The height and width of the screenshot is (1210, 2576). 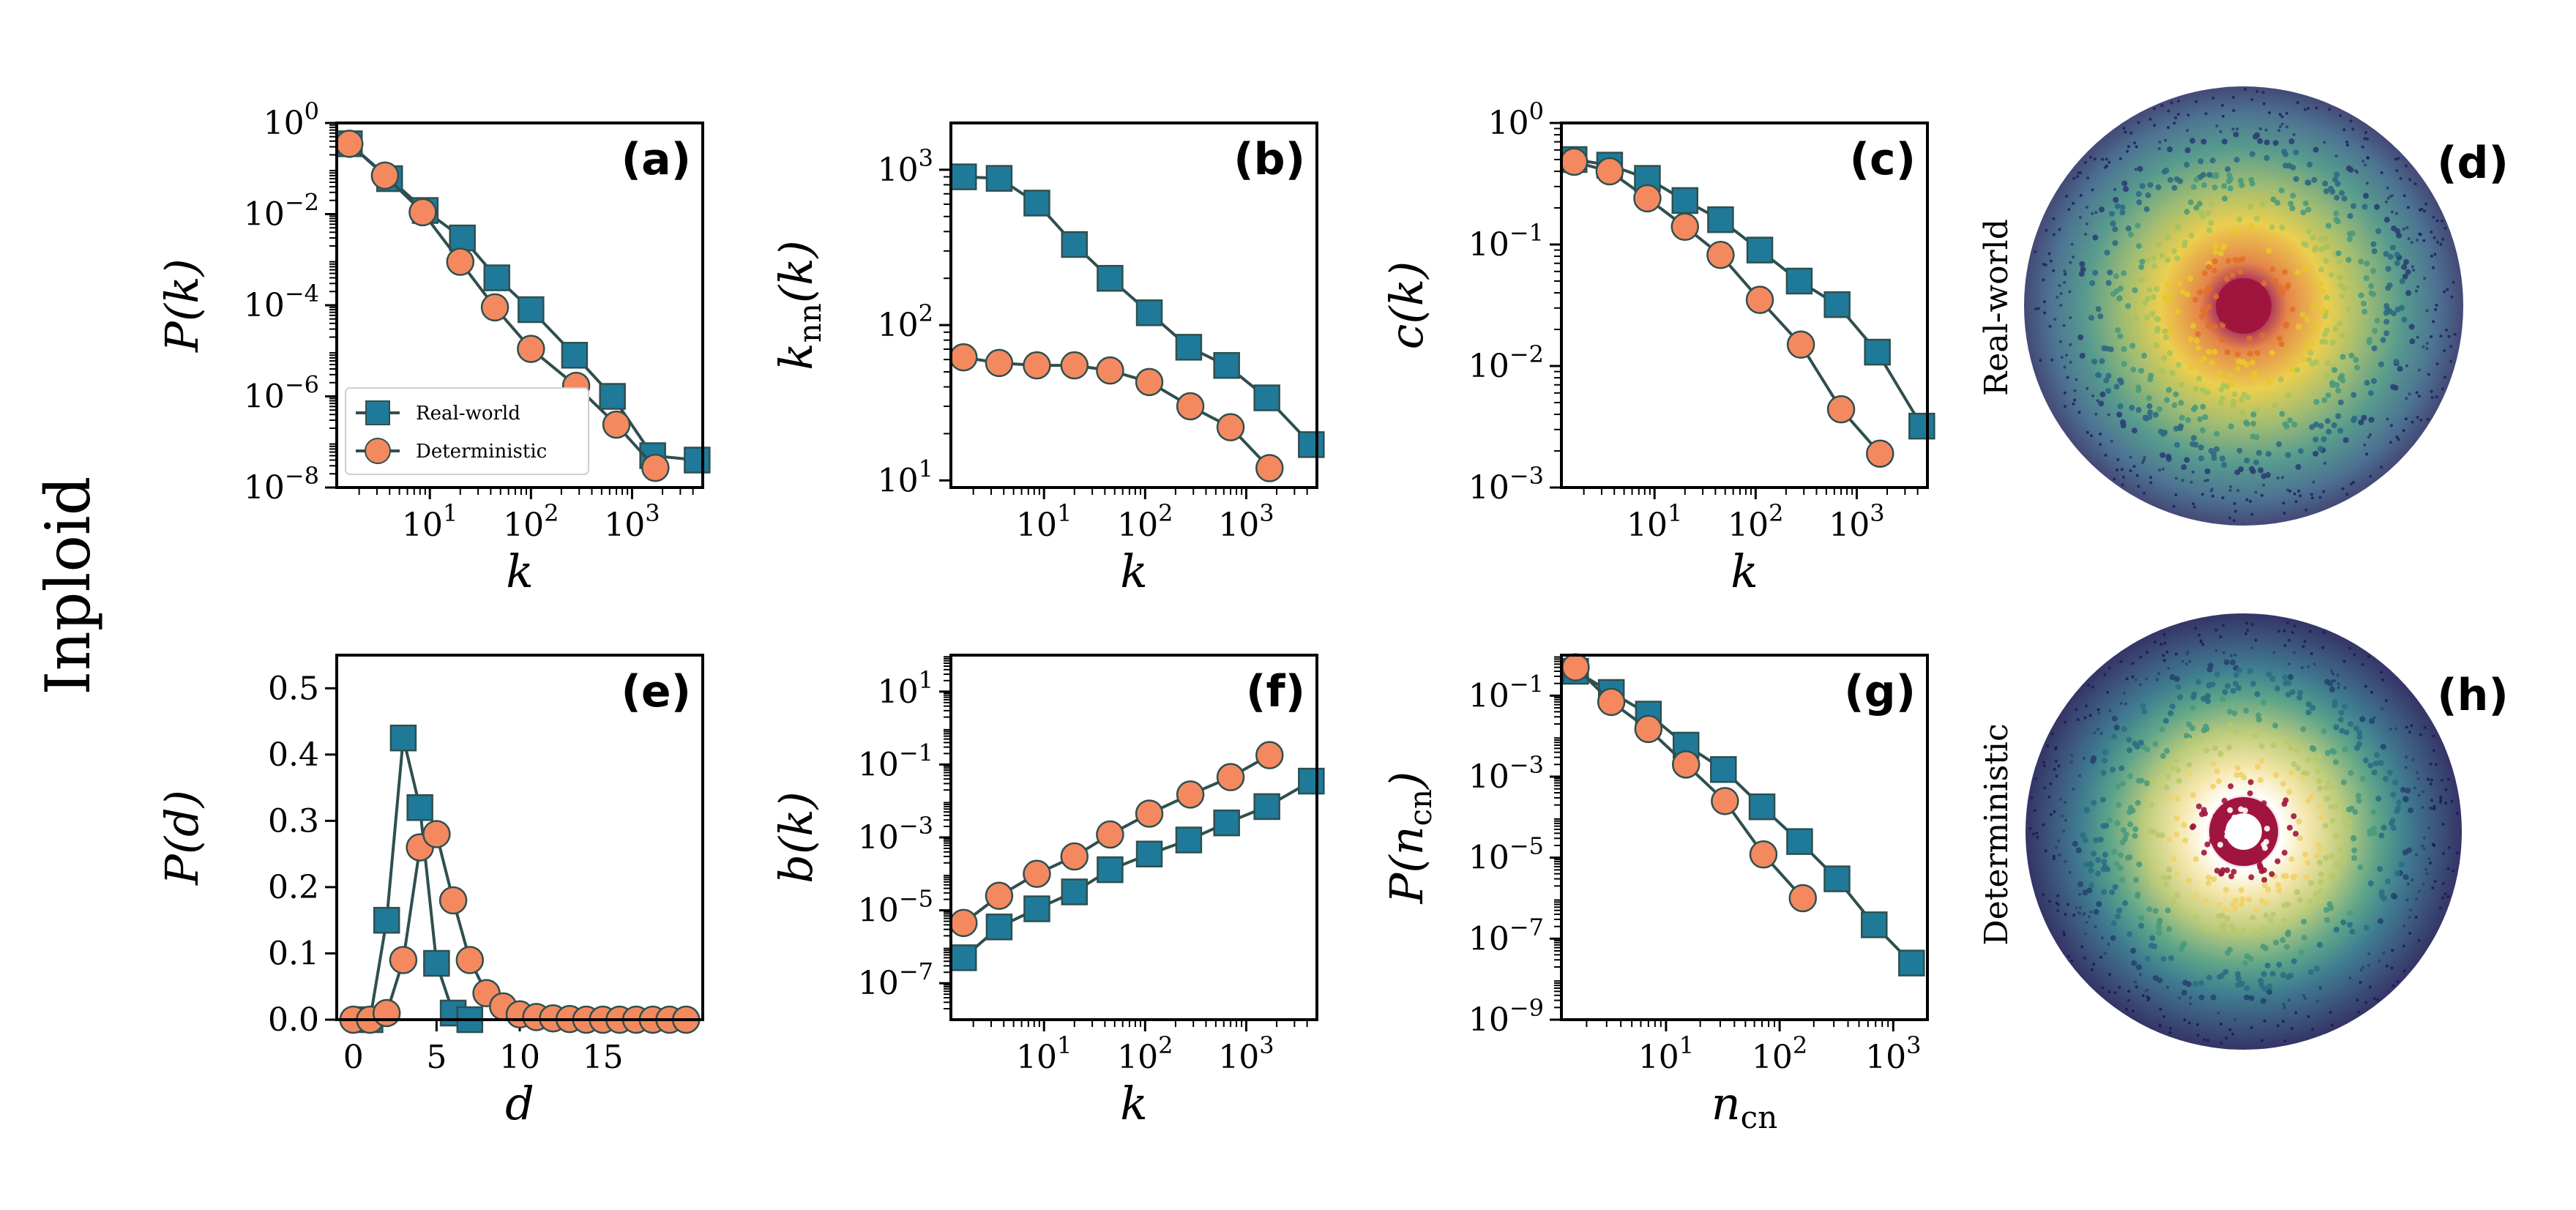 I want to click on panel-label-a: (a), so click(x=656, y=159).